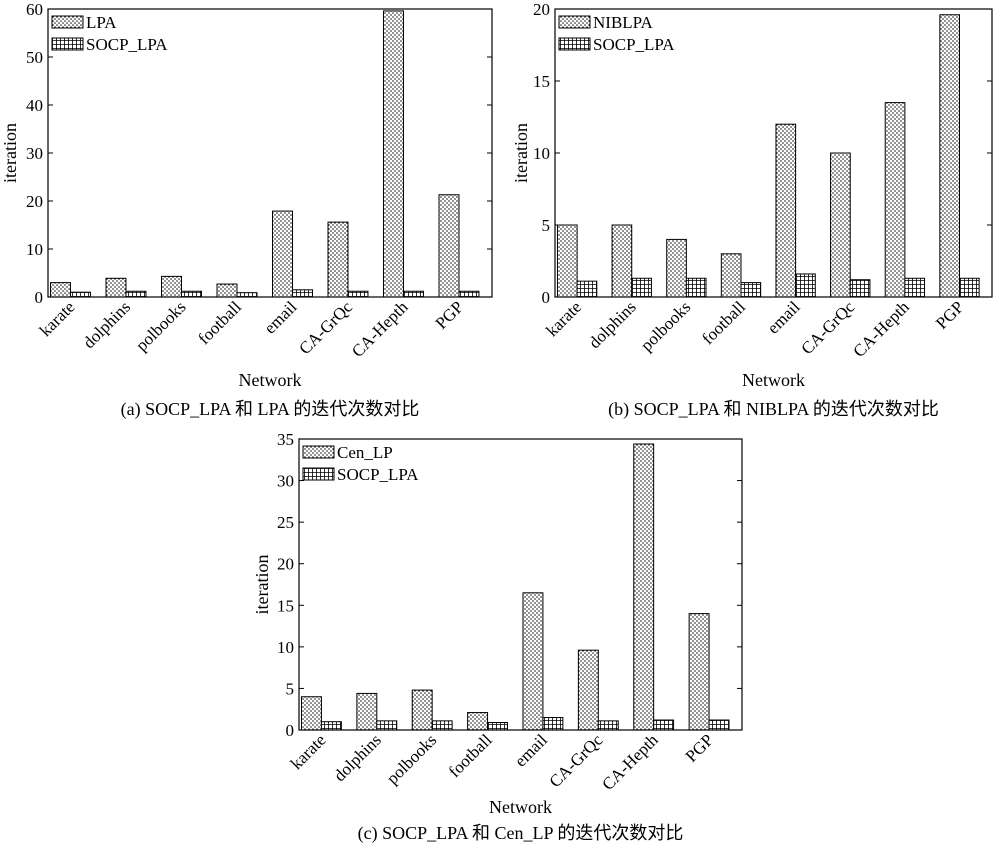 This screenshot has height=848, width=1000. I want to click on y-tick-label: 40, so click(34, 105).